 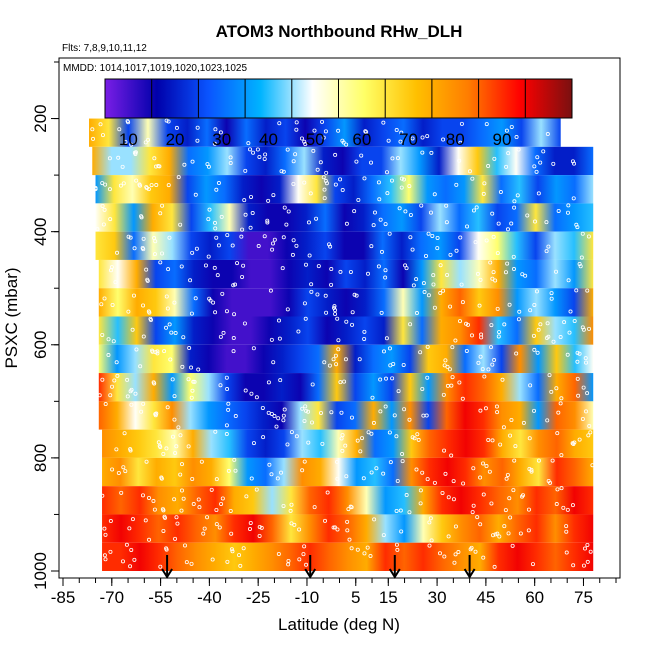 What do you see at coordinates (388, 597) in the screenshot?
I see `x-tick-label: 15` at bounding box center [388, 597].